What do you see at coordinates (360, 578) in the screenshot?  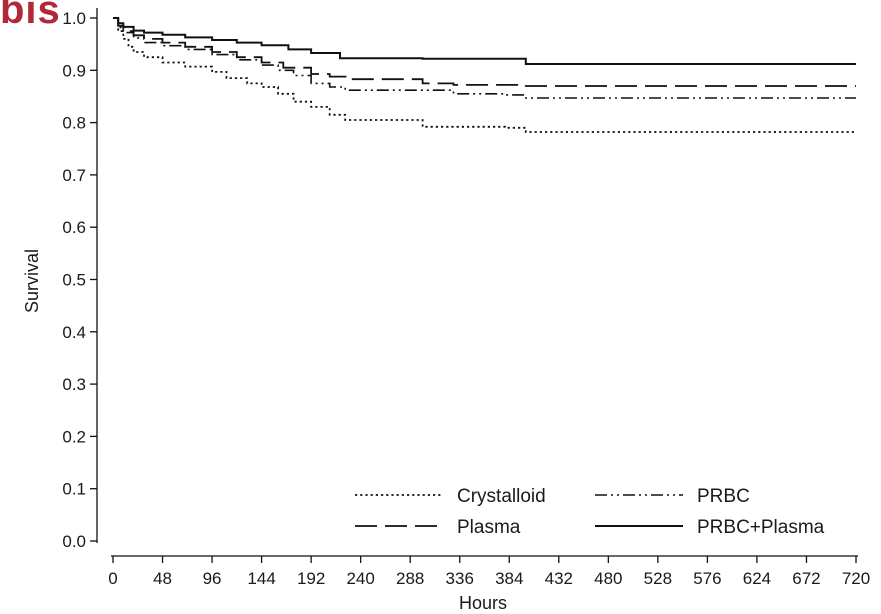 I see `x-tick-label: 240` at bounding box center [360, 578].